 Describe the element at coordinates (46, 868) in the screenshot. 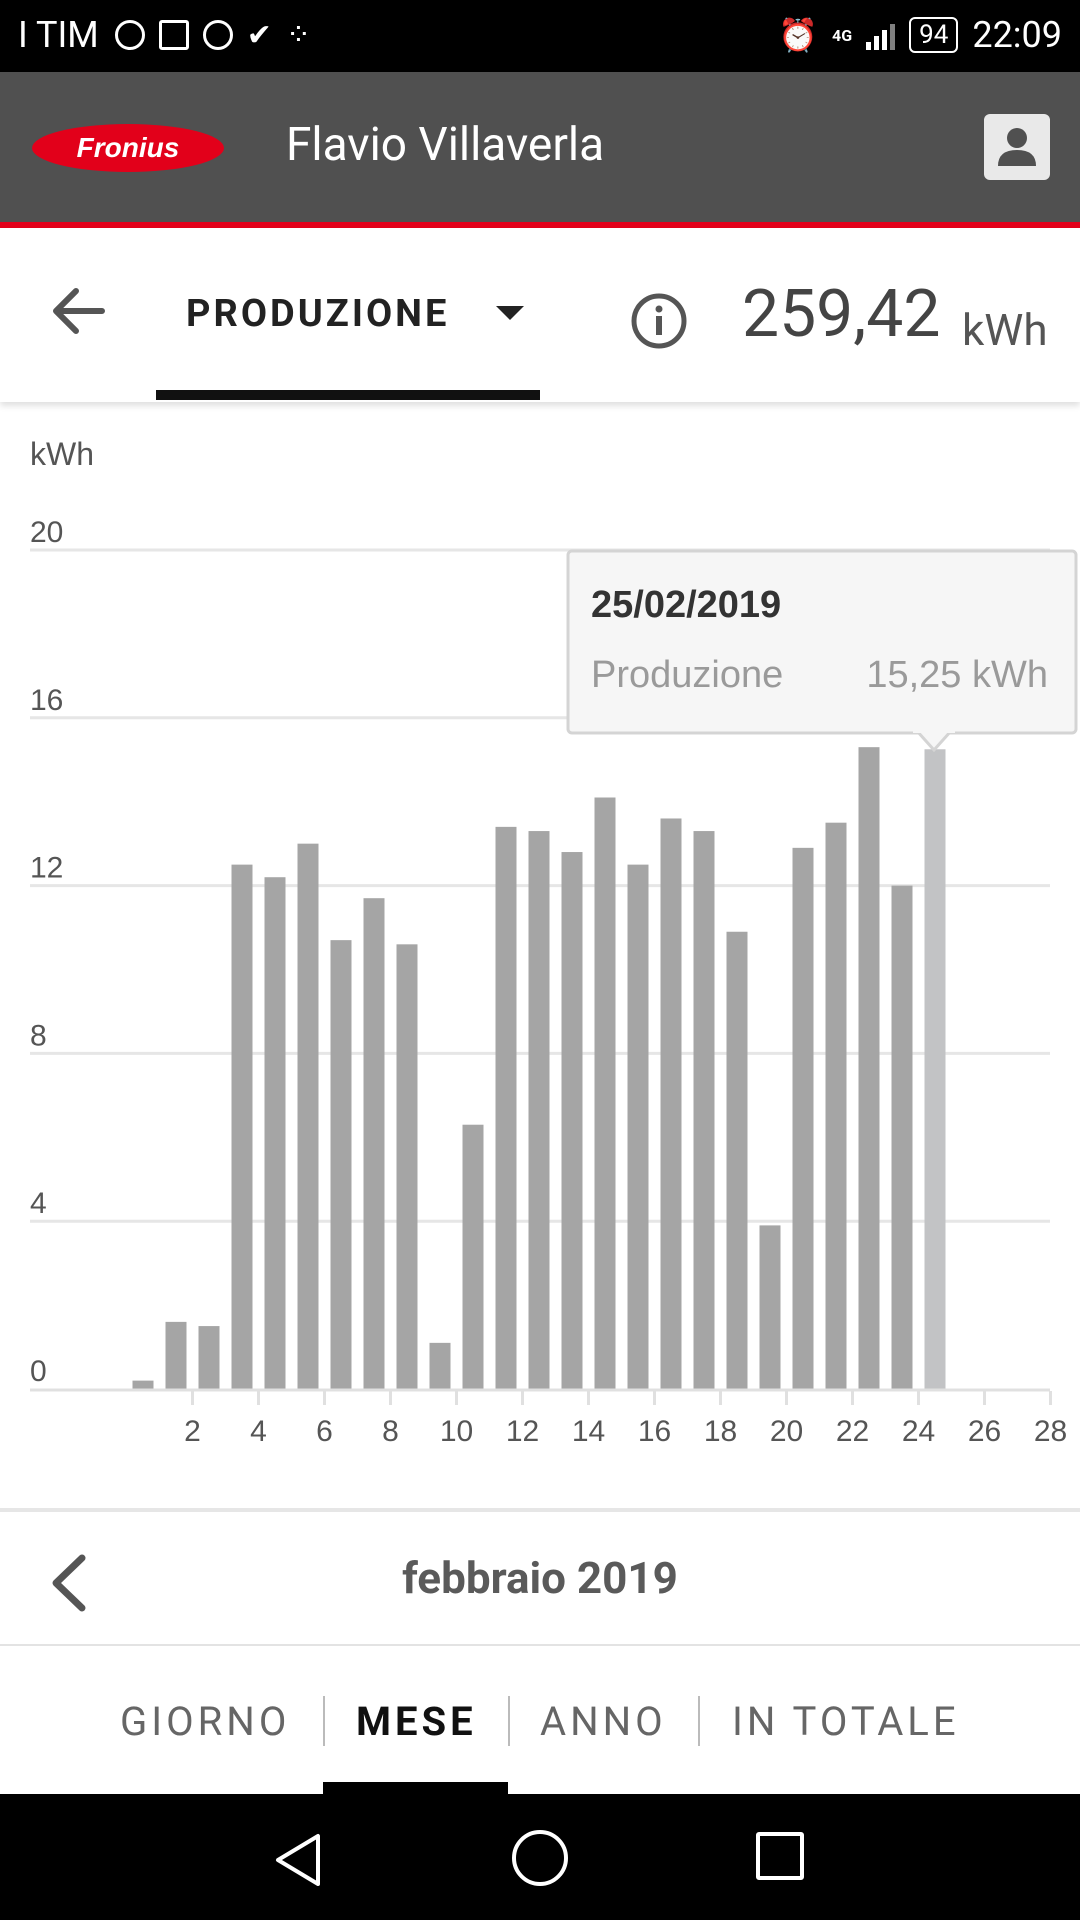

I see `y-tick-label: 12` at that location.